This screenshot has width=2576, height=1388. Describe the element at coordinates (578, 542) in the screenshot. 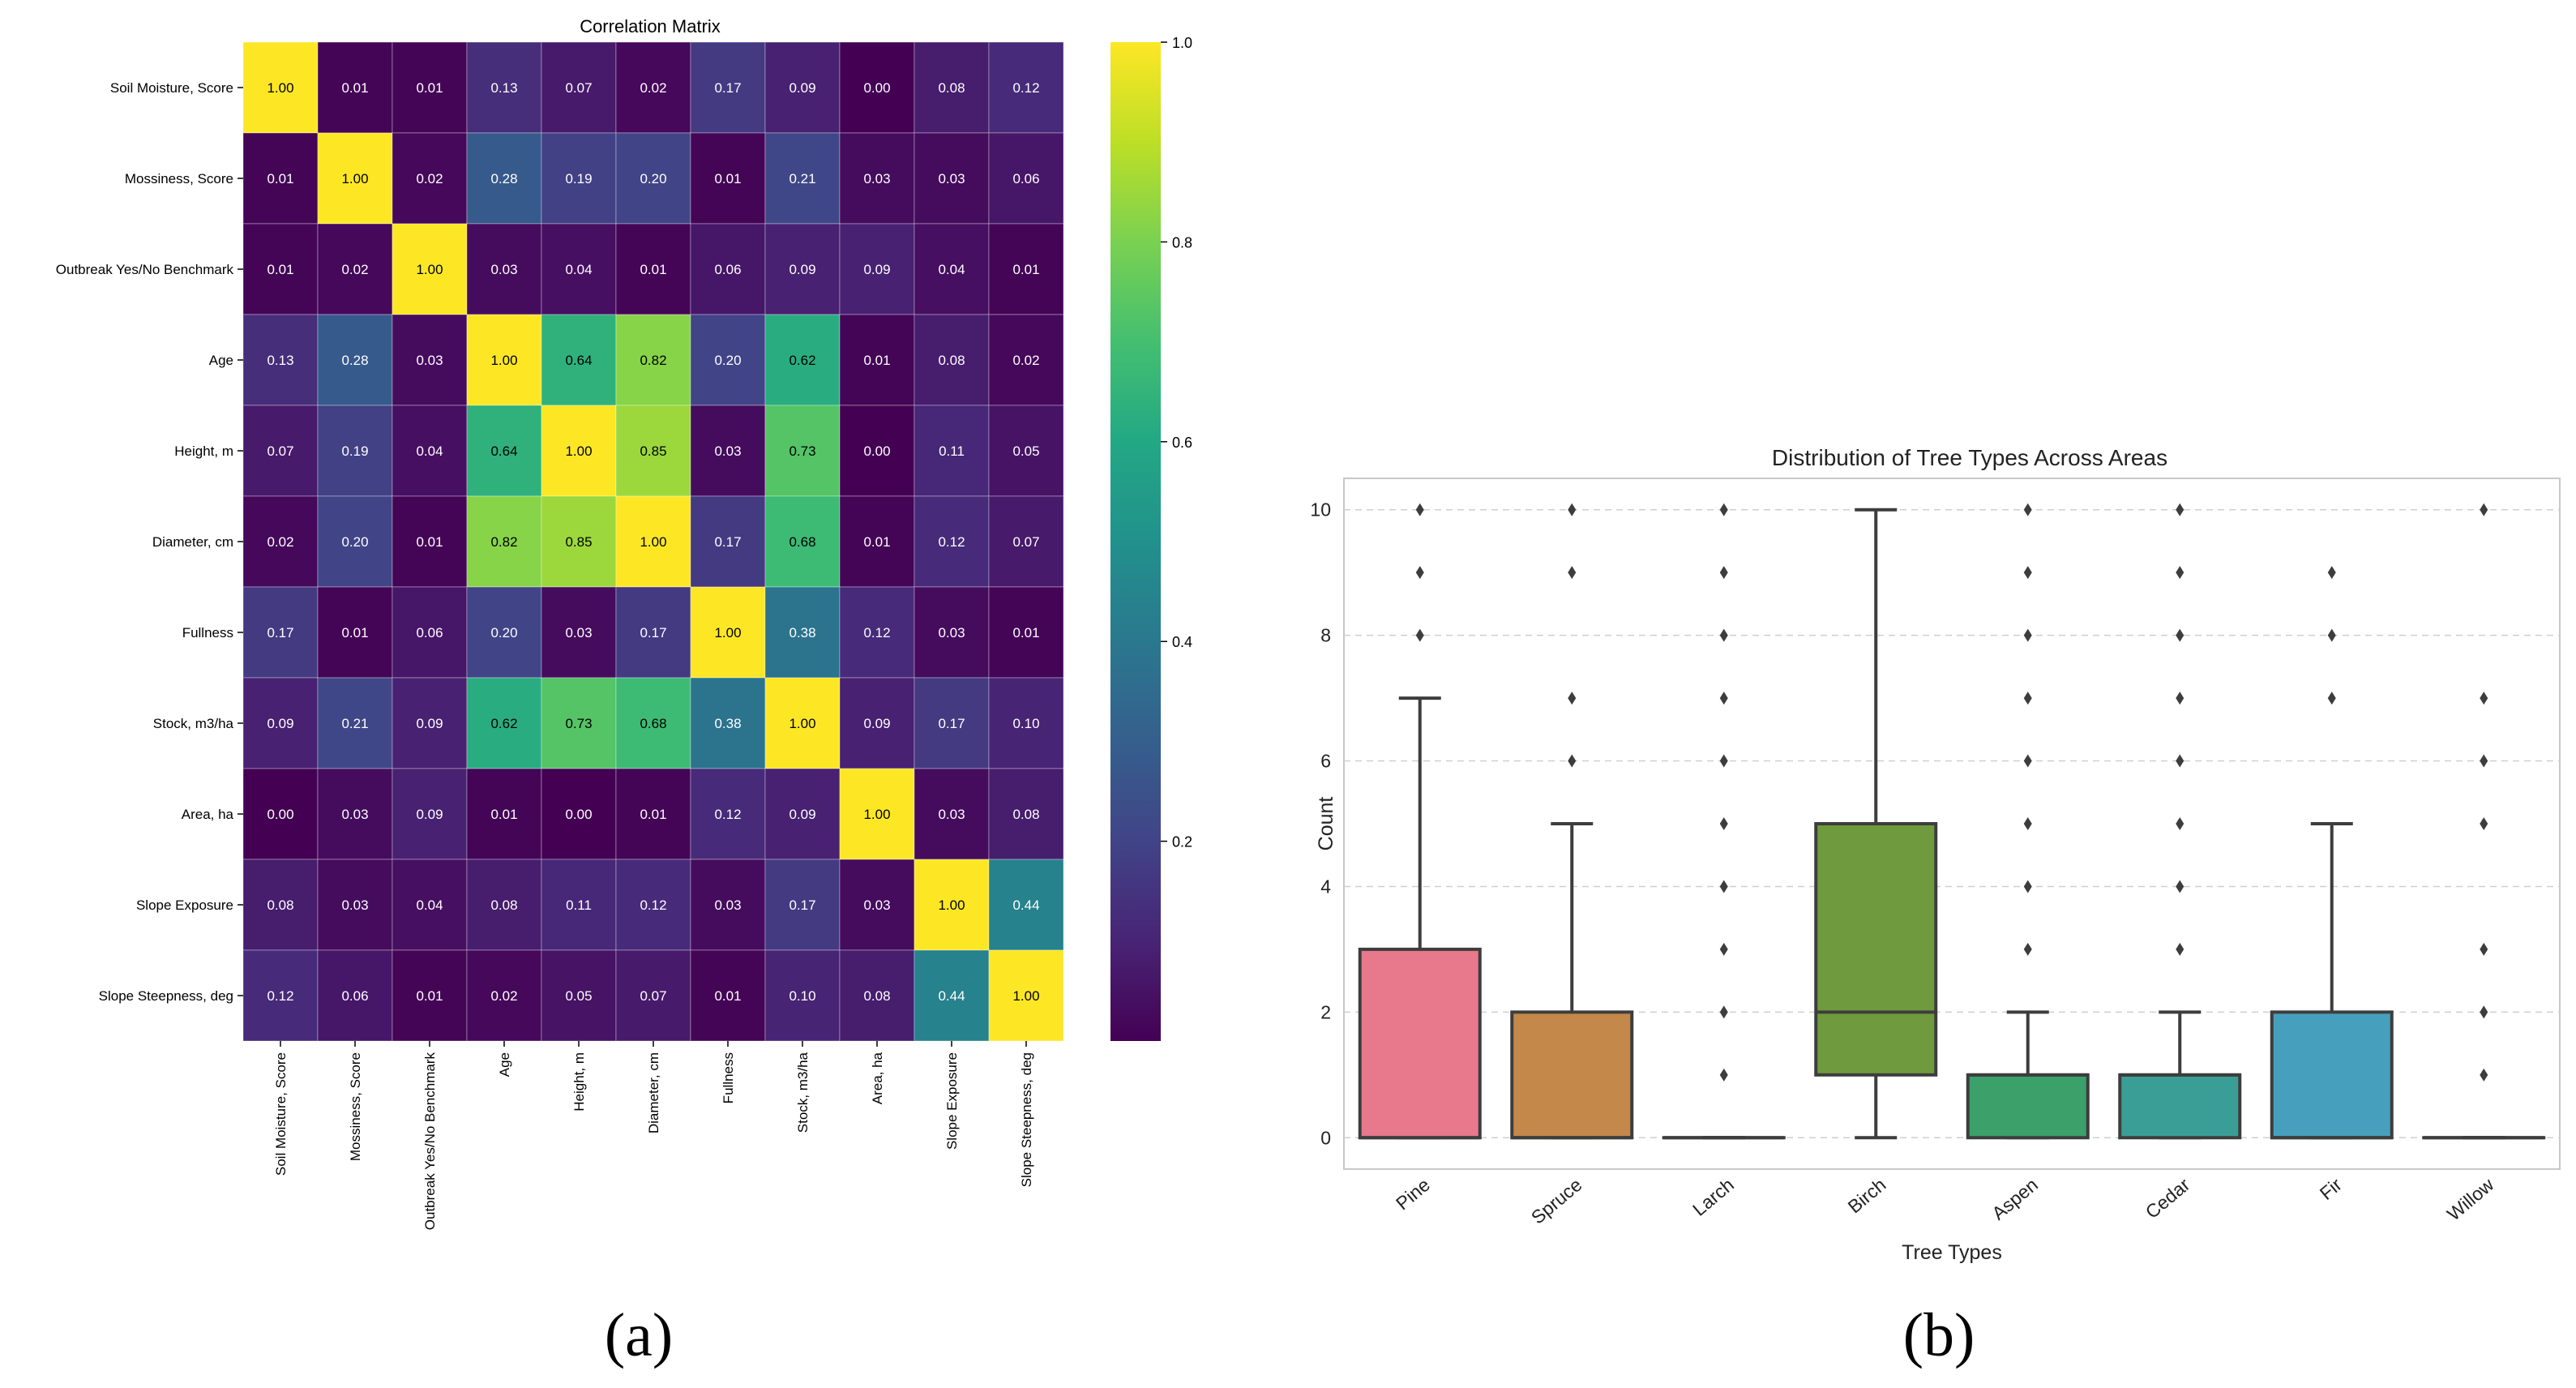

I see `heatmap-cell-value: 0.85` at that location.